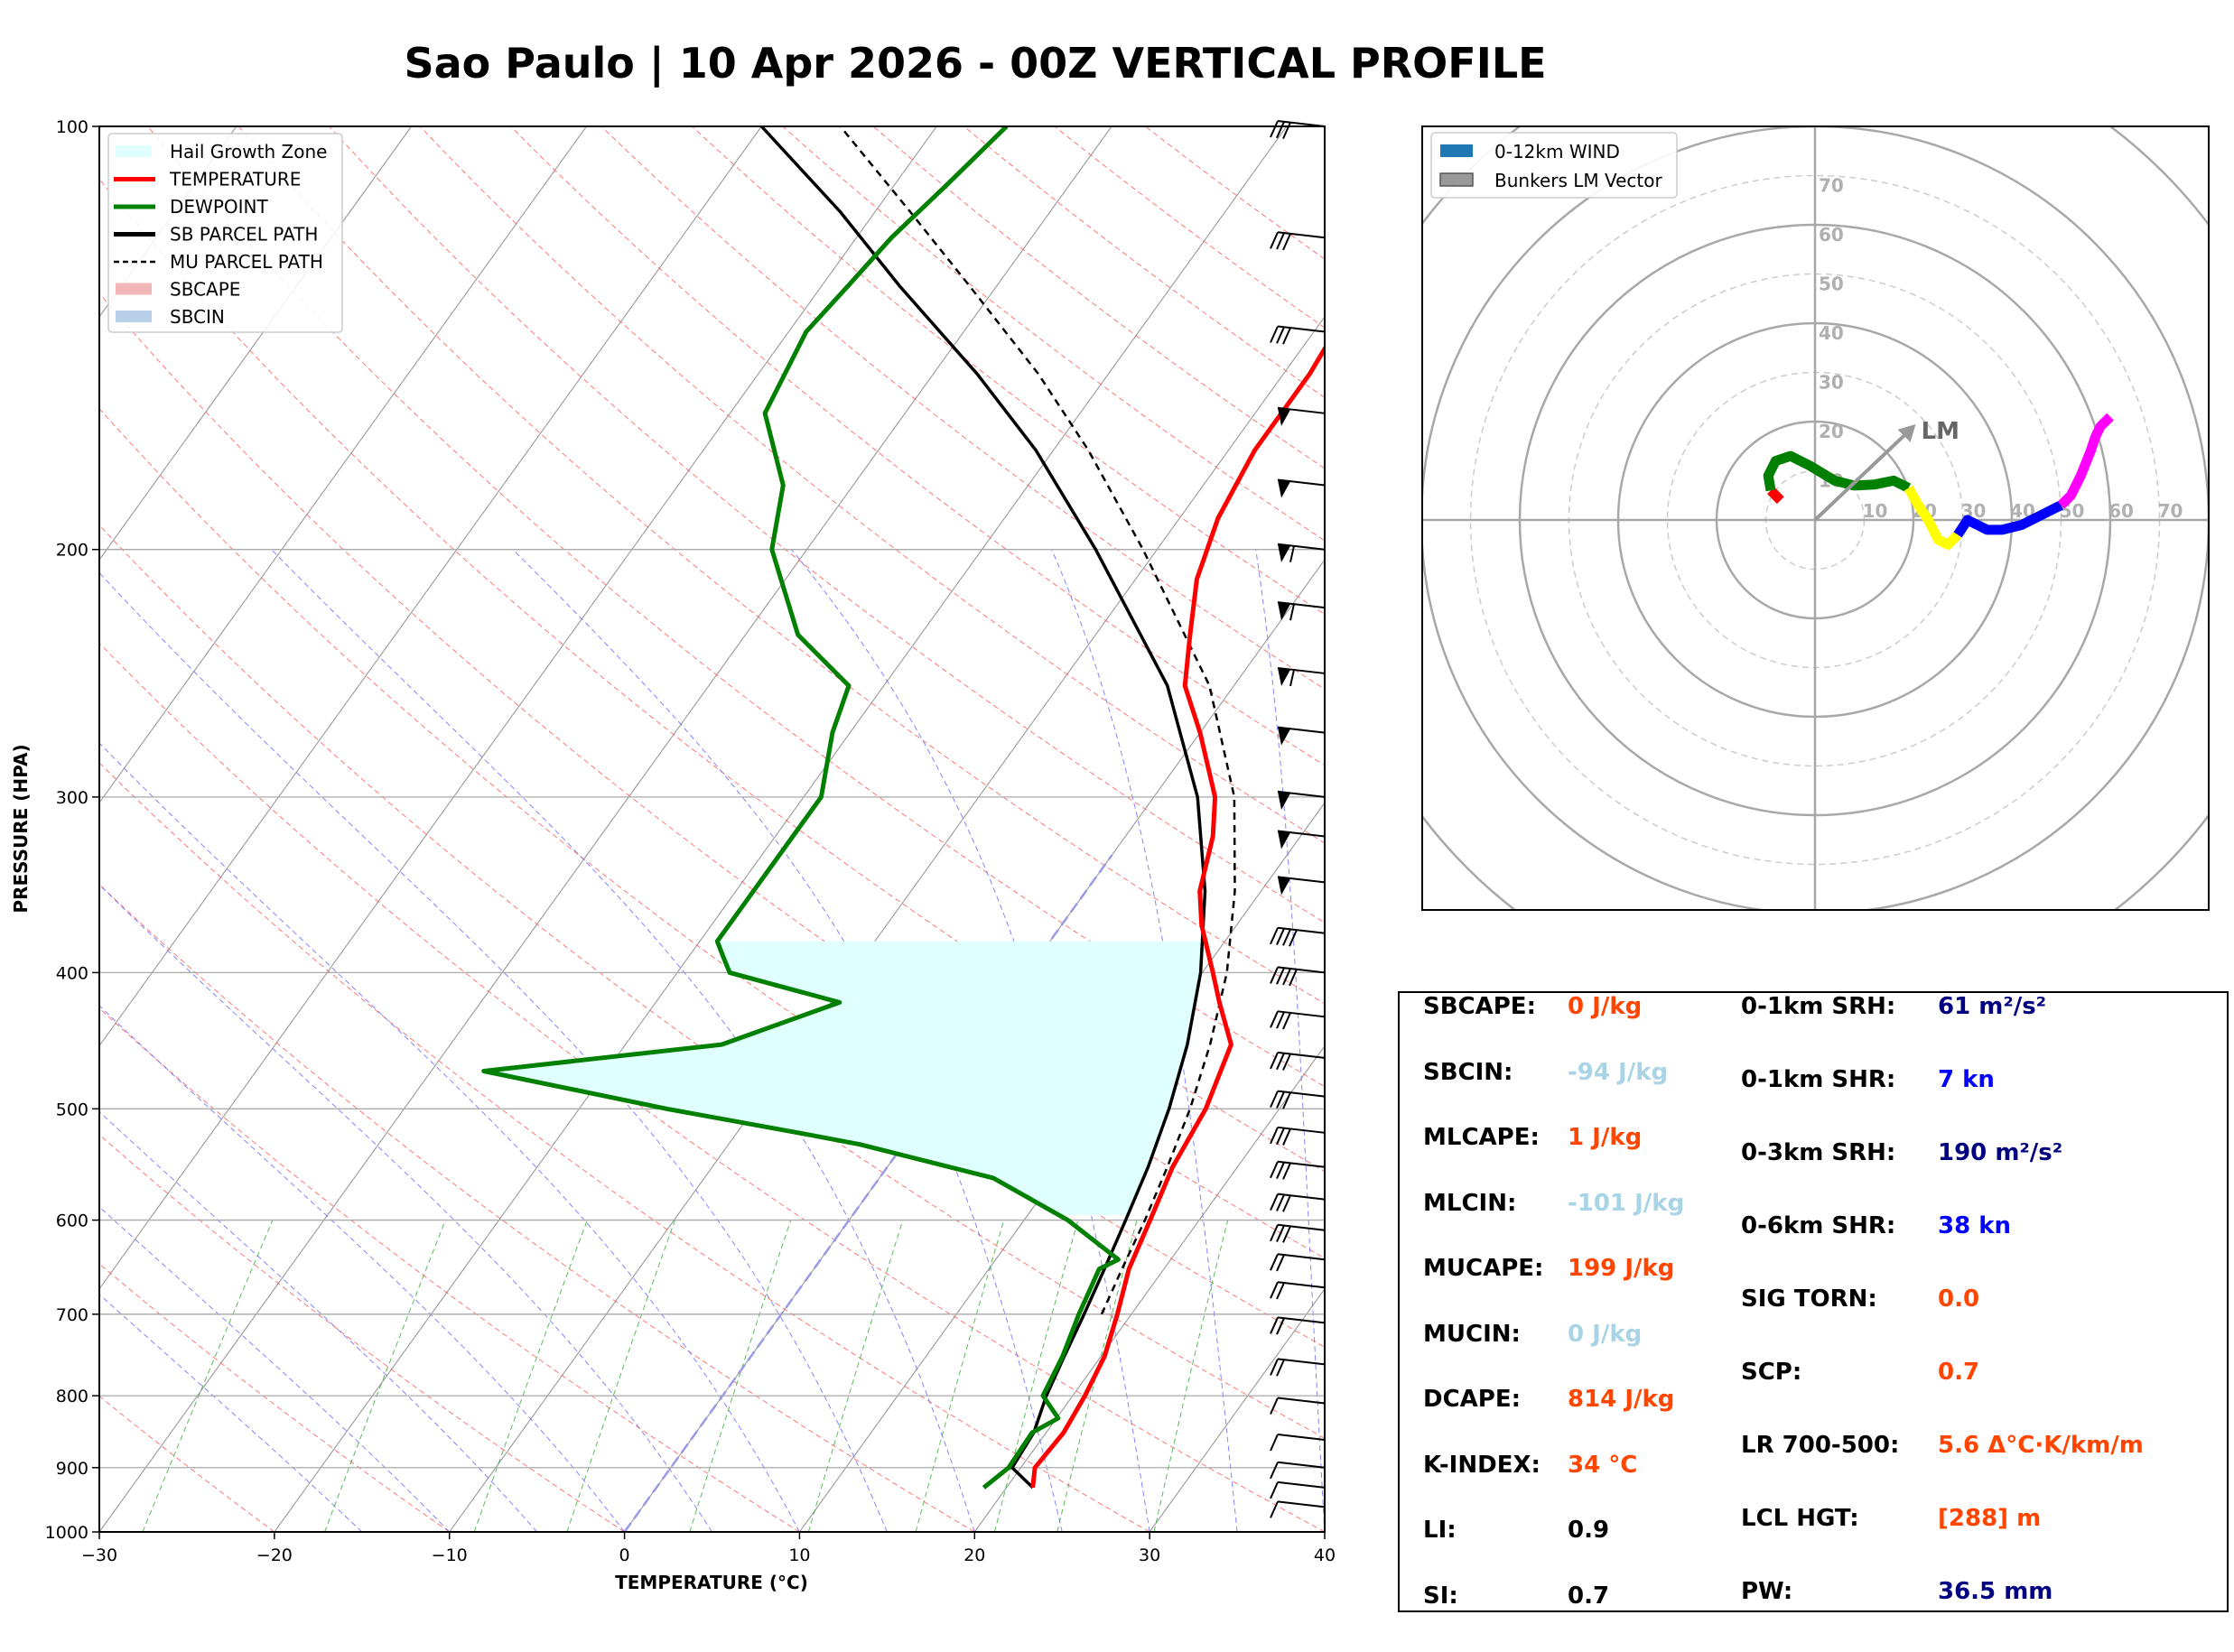 Image resolution: width=2234 pixels, height=1652 pixels. Describe the element at coordinates (1820, 1445) in the screenshot. I see `stat-label: LR 700-500:` at that location.